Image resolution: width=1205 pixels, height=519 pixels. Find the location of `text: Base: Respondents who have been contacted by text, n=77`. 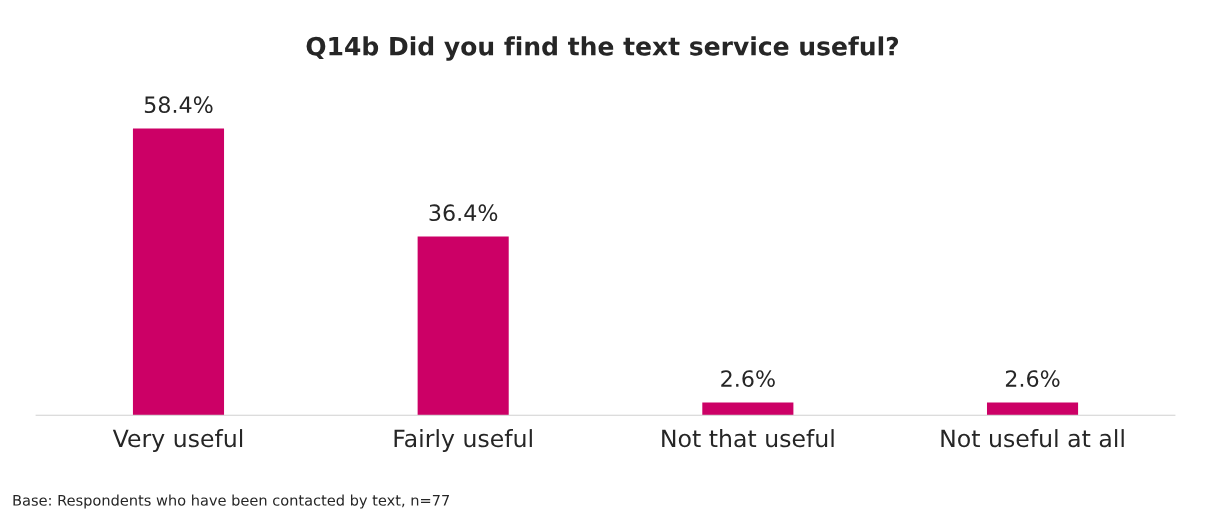

text: Base: Respondents who have been contacted by text, n=77 is located at coordinates (231, 501).